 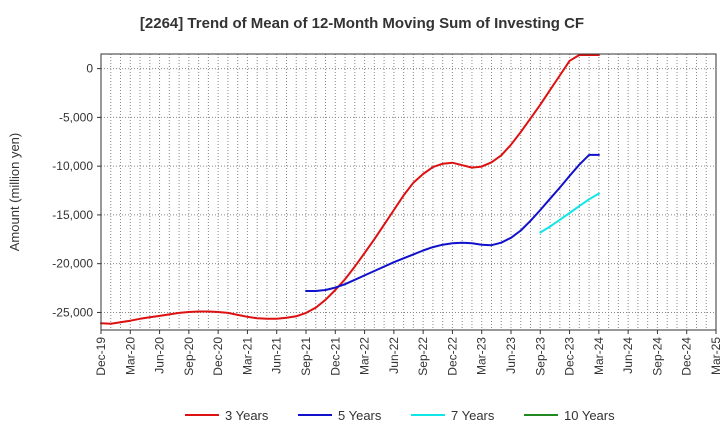 What do you see at coordinates (247, 415) in the screenshot?
I see `legend-label-1: 3 Years` at bounding box center [247, 415].